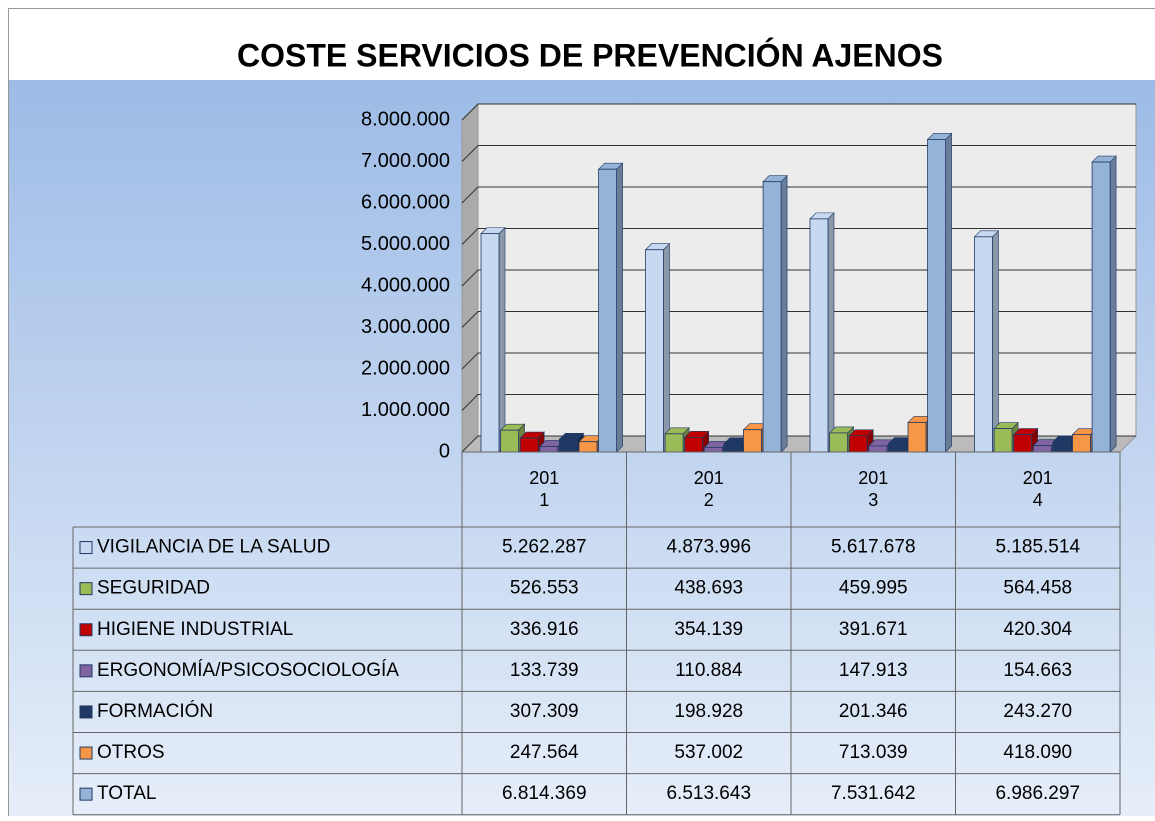  What do you see at coordinates (405, 119) in the screenshot?
I see `y-tick-label: 8.000.000` at bounding box center [405, 119].